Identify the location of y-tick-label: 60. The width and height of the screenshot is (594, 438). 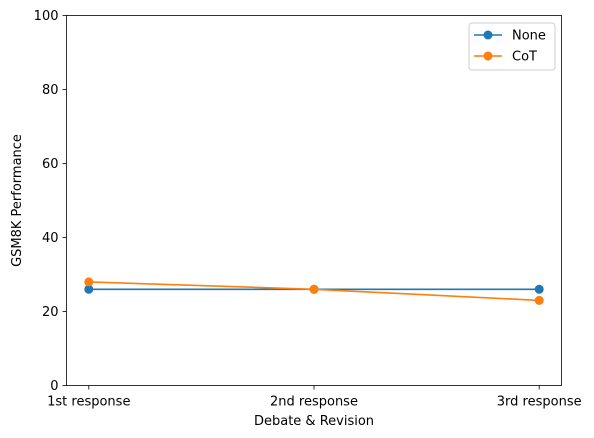
(50, 164).